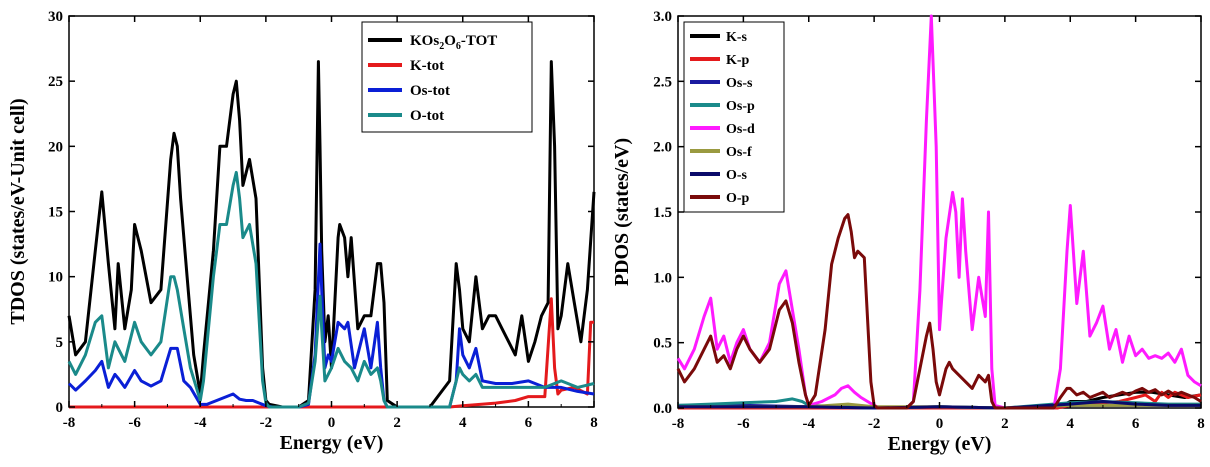 The height and width of the screenshot is (467, 1210). I want to click on y-tick-label: 25, so click(55, 82).